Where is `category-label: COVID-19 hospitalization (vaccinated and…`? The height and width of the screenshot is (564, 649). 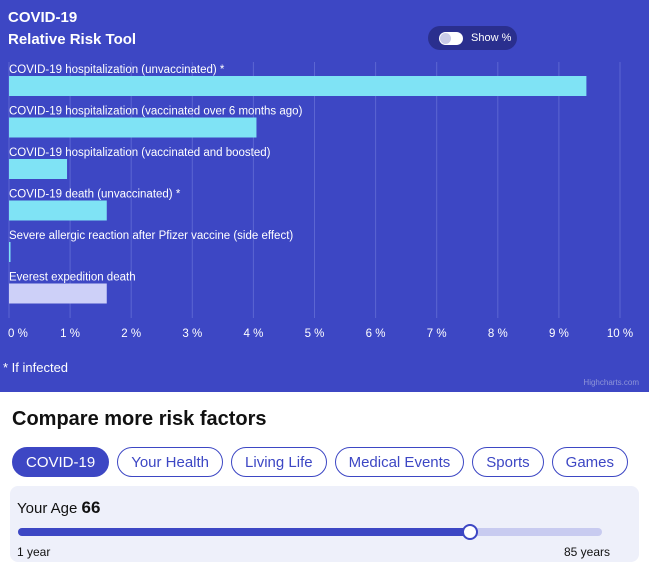 category-label: COVID-19 hospitalization (vaccinated and… is located at coordinates (140, 153).